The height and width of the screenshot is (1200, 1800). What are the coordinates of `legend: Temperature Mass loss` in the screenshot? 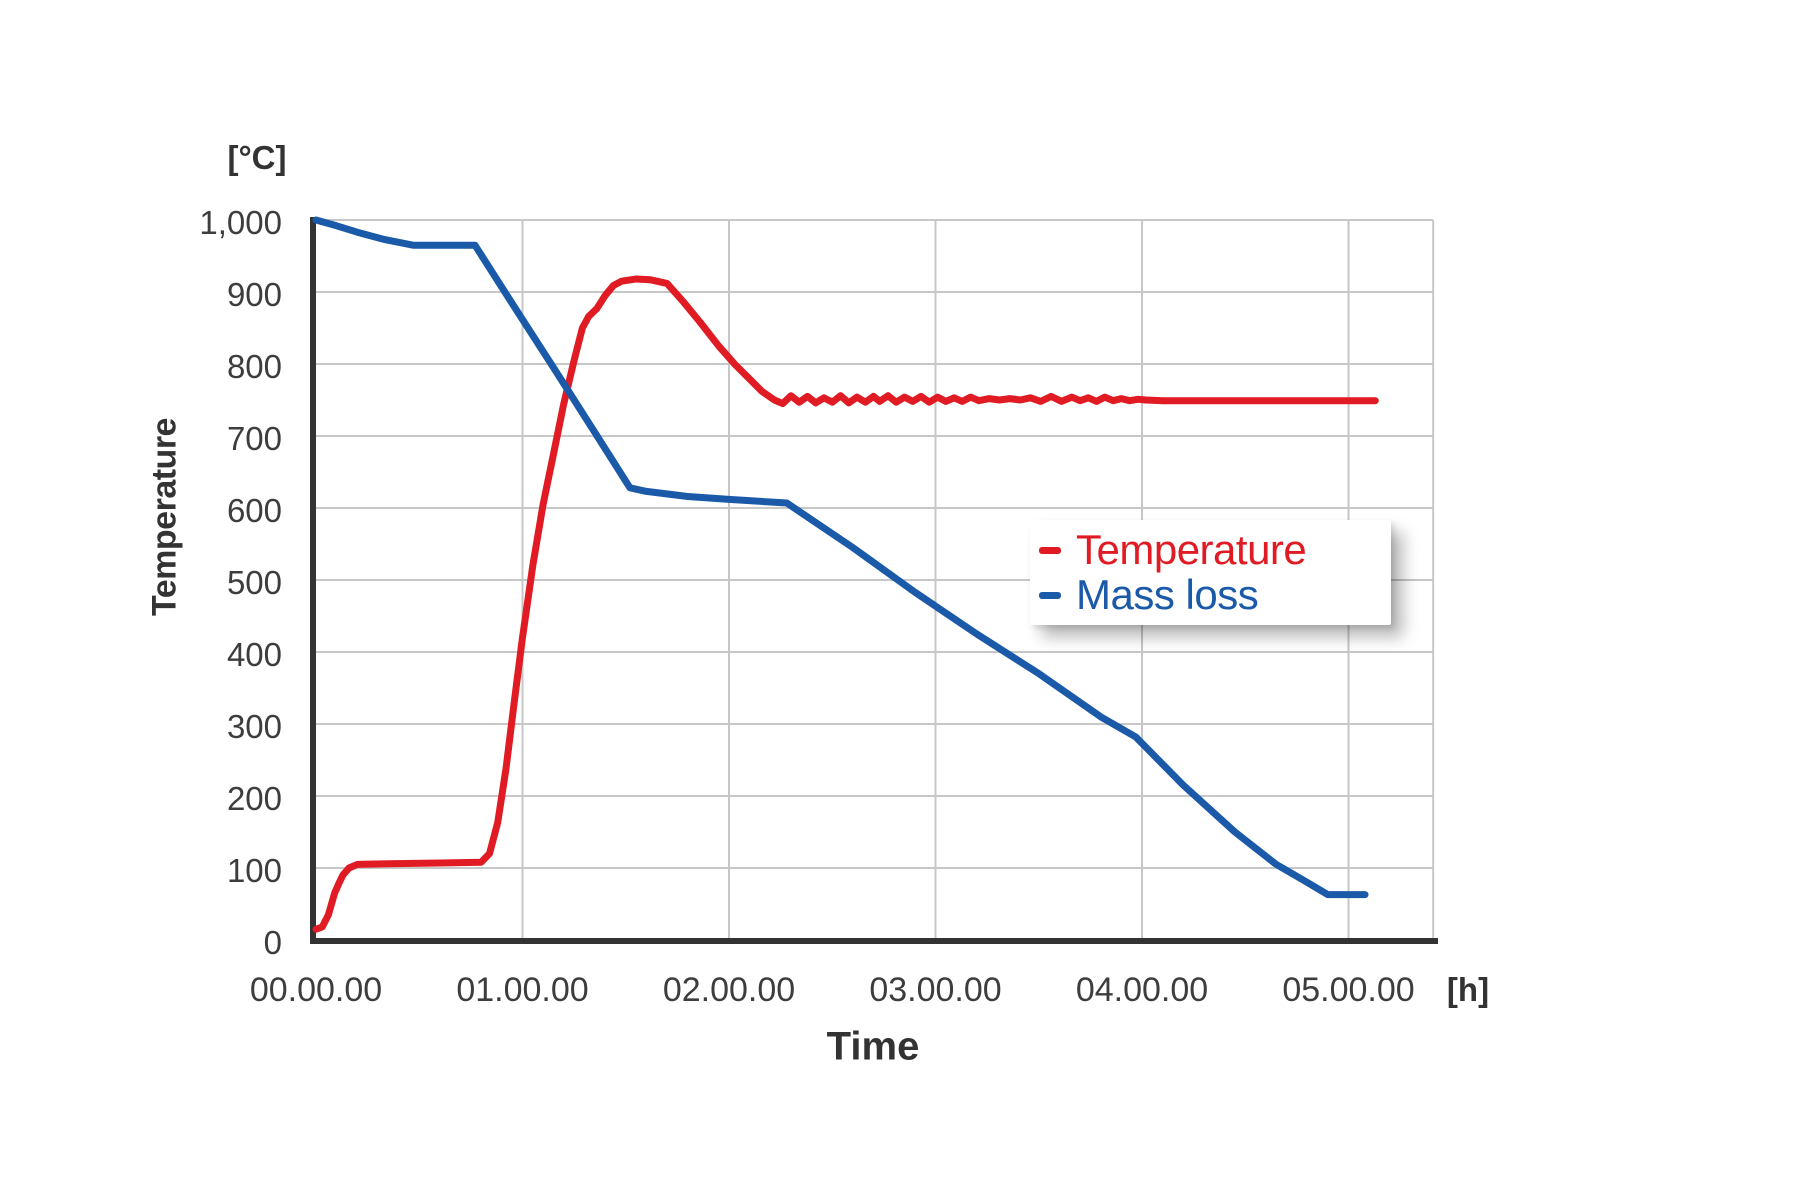 It's located at (1210, 572).